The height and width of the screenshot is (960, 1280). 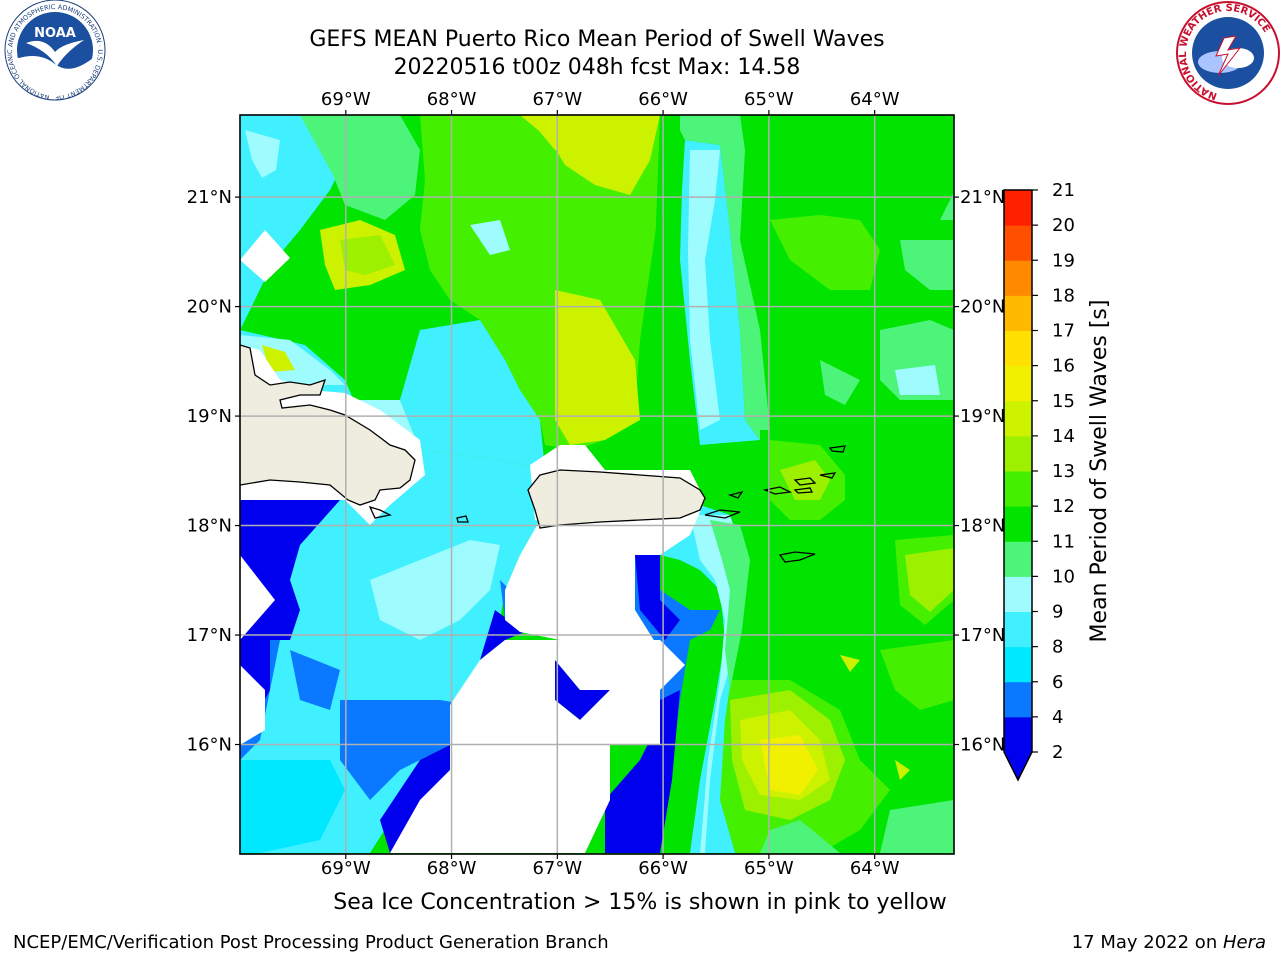 What do you see at coordinates (1063, 190) in the screenshot?
I see `colorbar-tick-label: 21` at bounding box center [1063, 190].